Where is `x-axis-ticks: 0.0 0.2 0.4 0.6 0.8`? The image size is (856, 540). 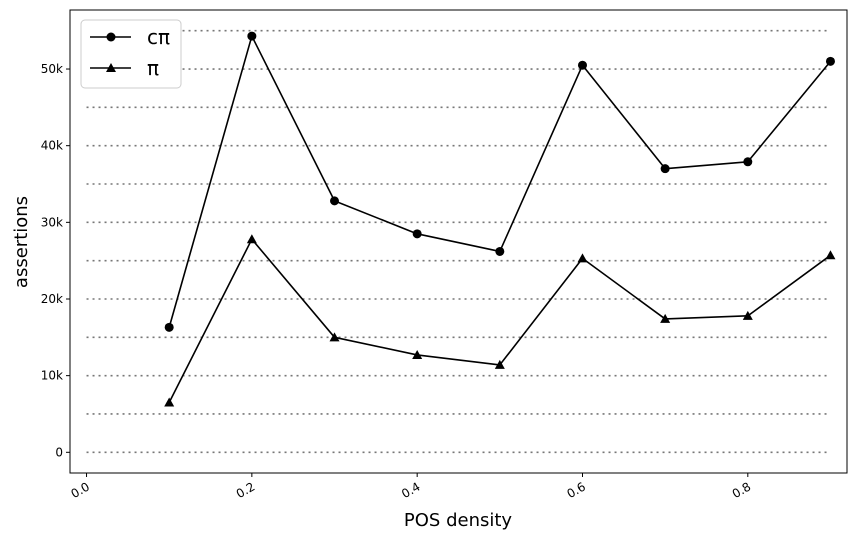 x-axis-ticks: 0.0 0.2 0.4 0.6 0.8 is located at coordinates (410, 487).